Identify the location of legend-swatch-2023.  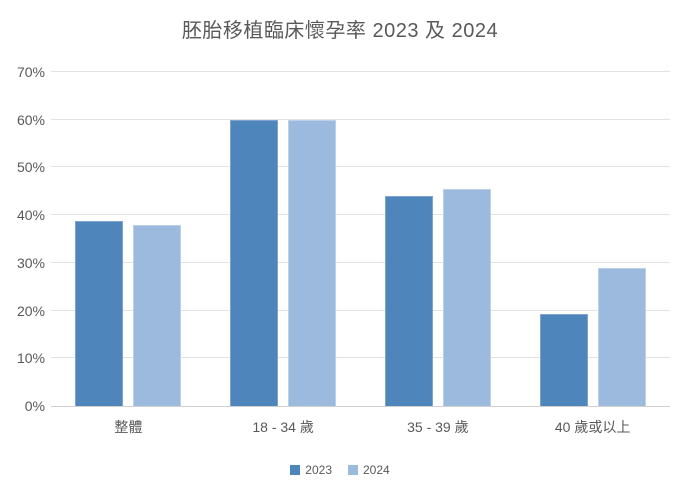
(295, 470).